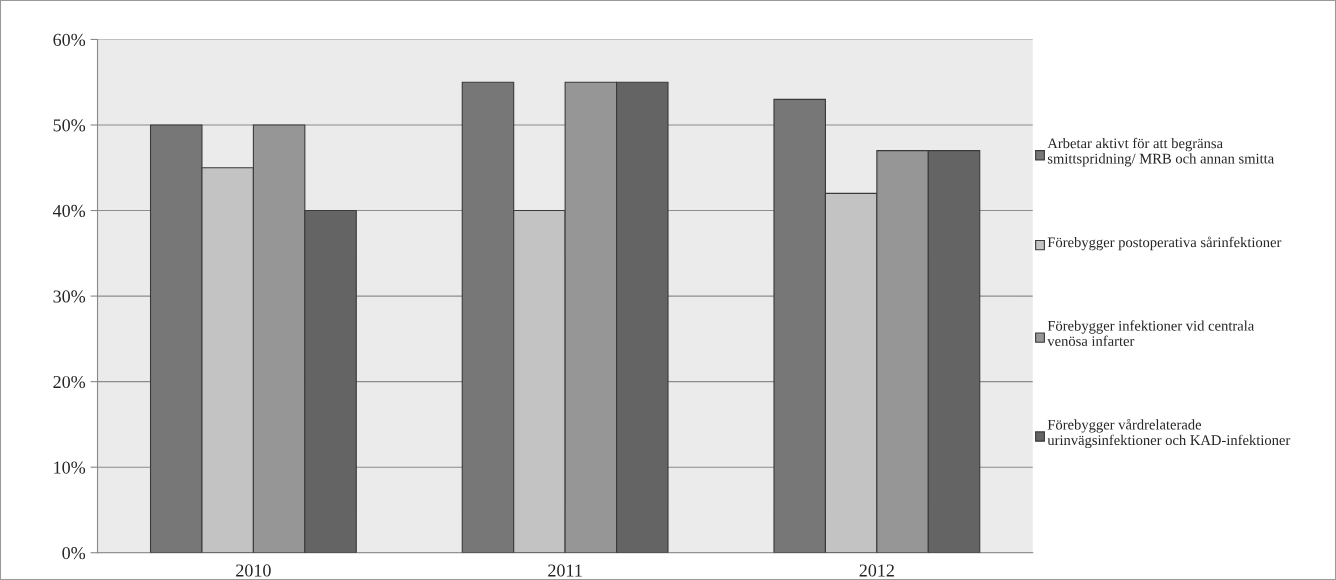 The width and height of the screenshot is (1336, 580). What do you see at coordinates (1164, 243) in the screenshot?
I see `legend-label: Förebygger postoperativa sårinfektioner` at bounding box center [1164, 243].